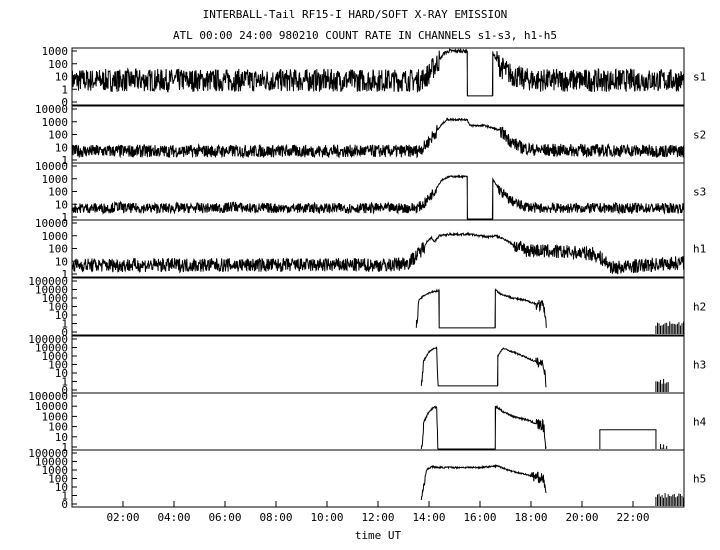 The image size is (720, 550). Describe the element at coordinates (669, 499) in the screenshot. I see `burst-lines-h5` at that location.